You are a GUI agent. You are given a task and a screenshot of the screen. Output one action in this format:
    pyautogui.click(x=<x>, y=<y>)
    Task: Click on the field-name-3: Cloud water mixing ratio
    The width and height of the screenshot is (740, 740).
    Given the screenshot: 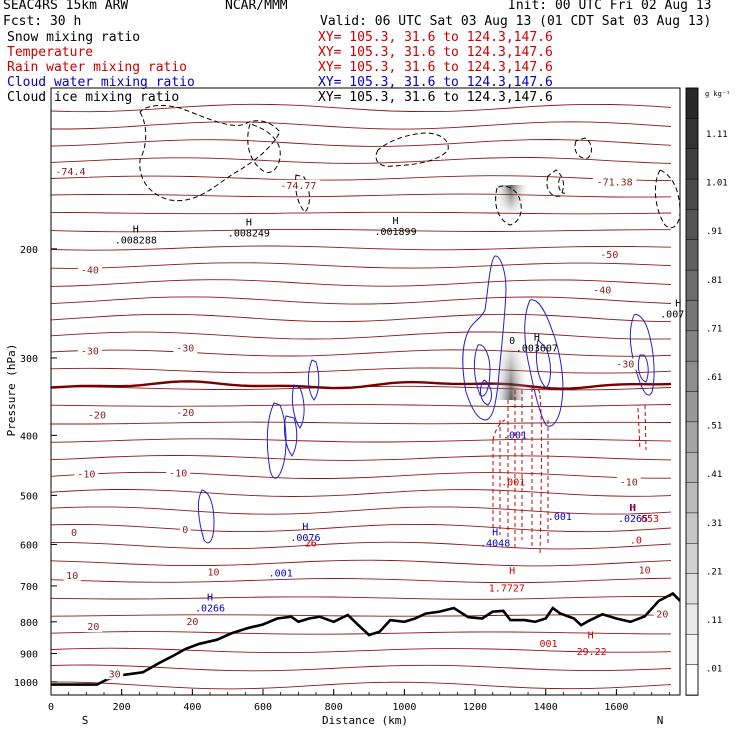 What is the action you would take?
    pyautogui.click(x=101, y=82)
    